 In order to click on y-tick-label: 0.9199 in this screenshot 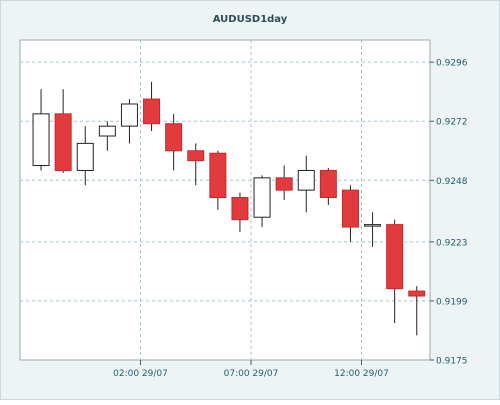, I will do `click(452, 302)`.